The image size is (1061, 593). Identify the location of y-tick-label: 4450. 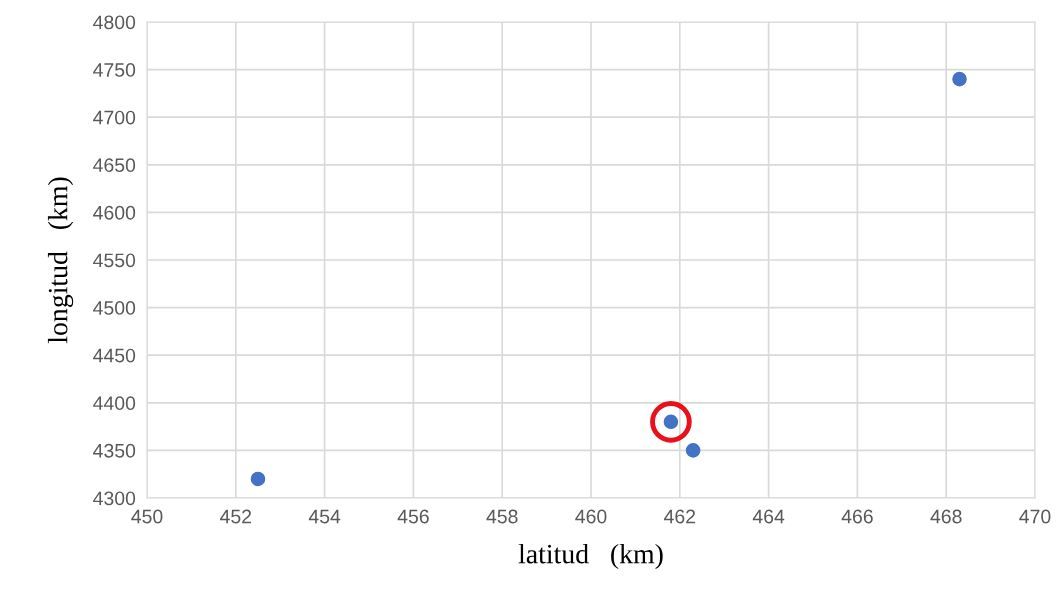
(114, 355).